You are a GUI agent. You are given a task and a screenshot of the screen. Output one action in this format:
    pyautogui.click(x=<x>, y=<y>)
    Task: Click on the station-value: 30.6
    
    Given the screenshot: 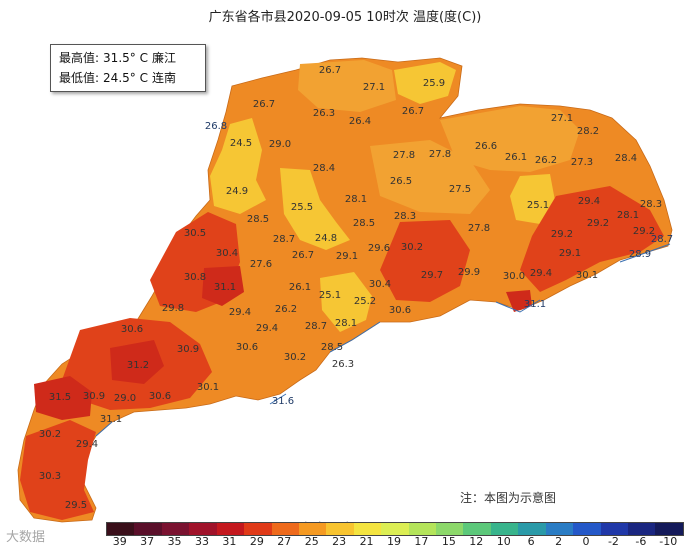 What is the action you would take?
    pyautogui.click(x=132, y=329)
    